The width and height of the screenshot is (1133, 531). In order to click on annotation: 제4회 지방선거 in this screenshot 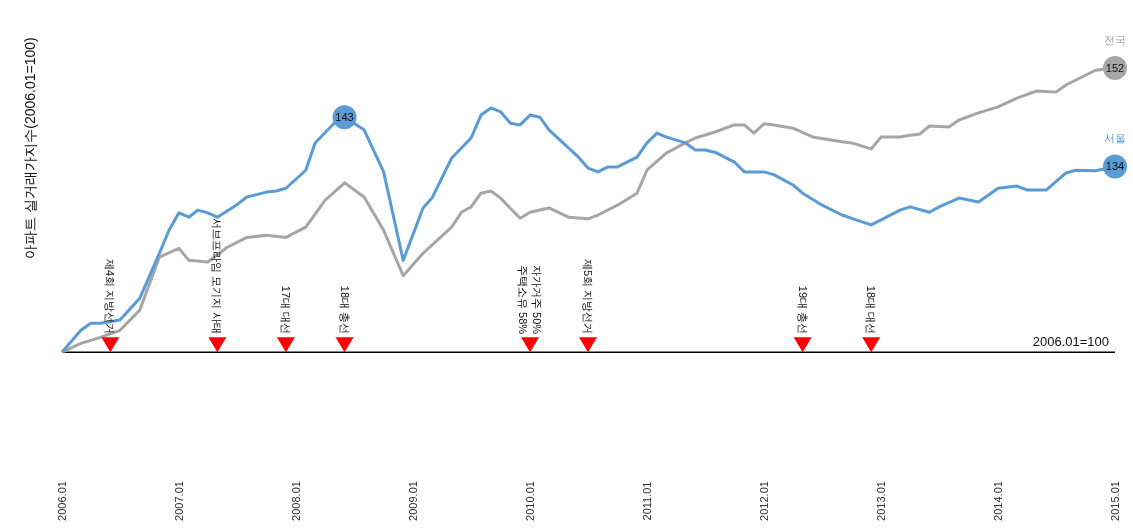, I will do `click(110, 296)`.